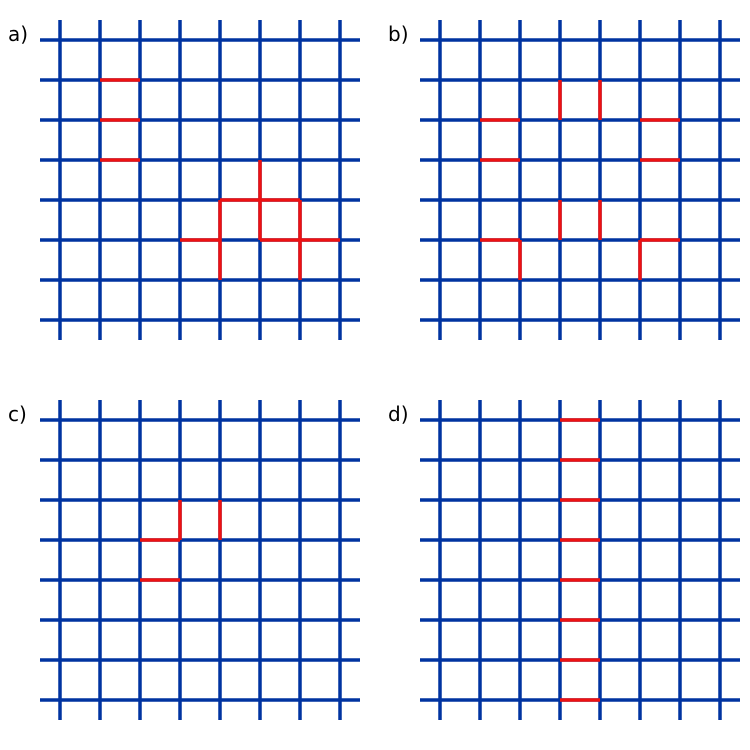  Describe the element at coordinates (398, 414) in the screenshot. I see `panel-label-d: d)` at that location.